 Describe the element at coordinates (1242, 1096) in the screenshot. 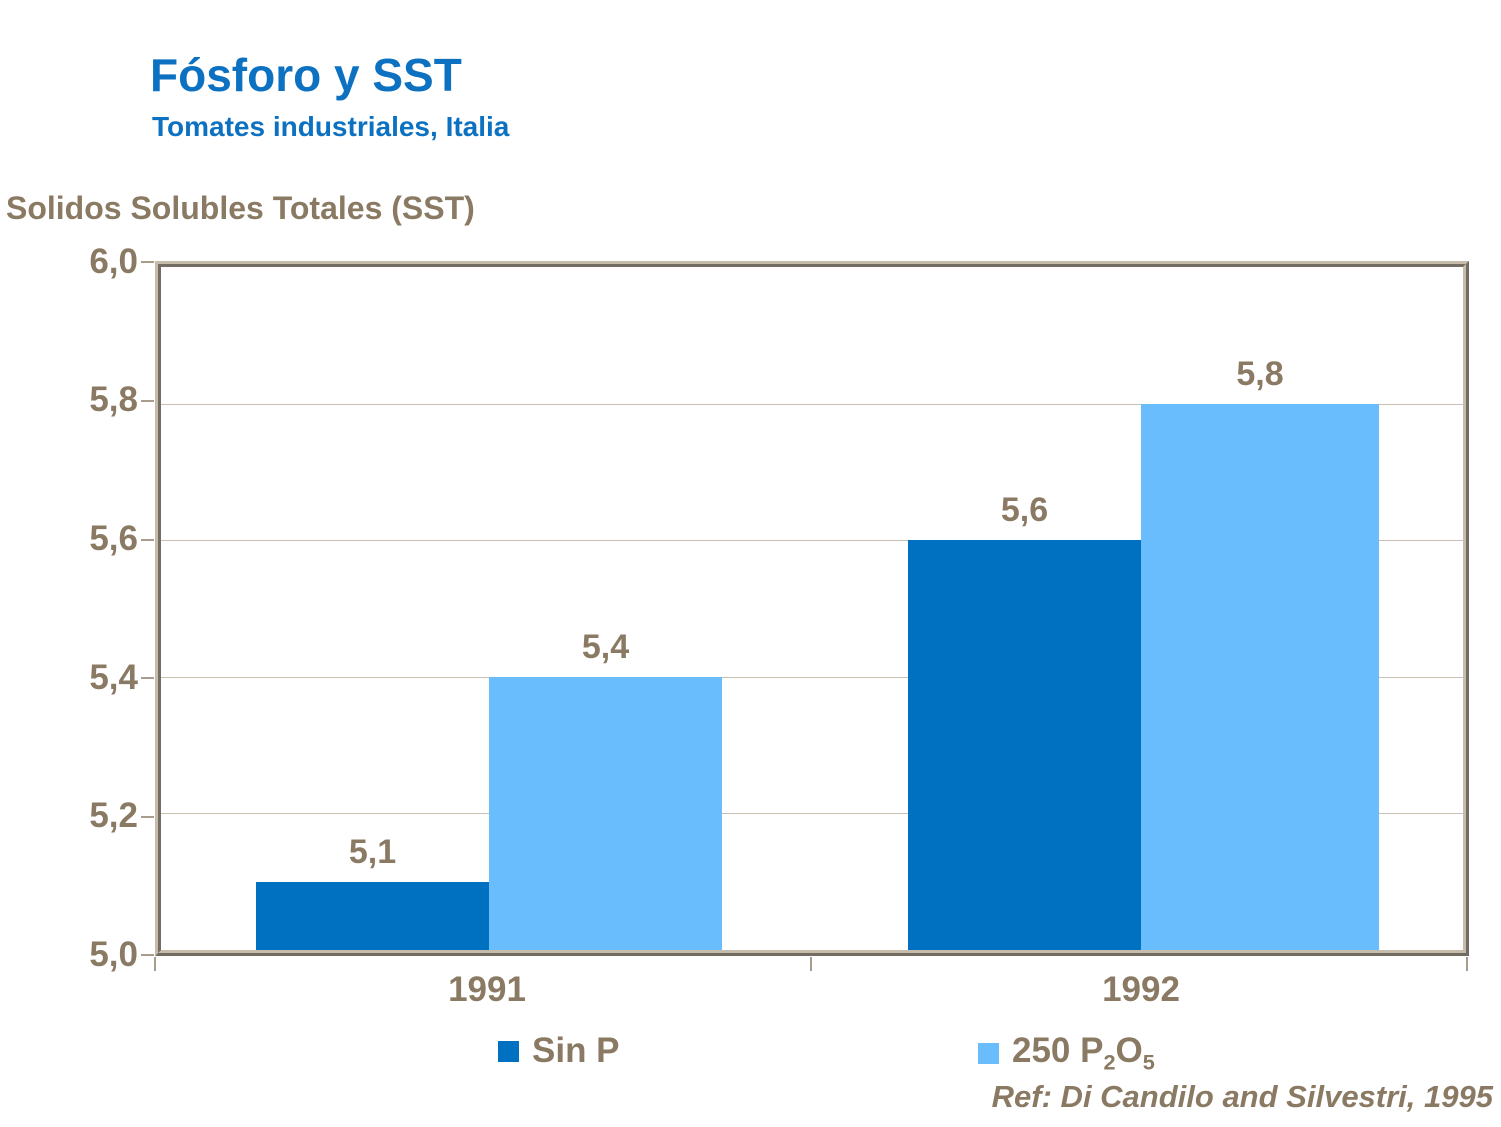

I see `reference-citation: Ref: Di Candilo and Silvestri, 1995` at that location.